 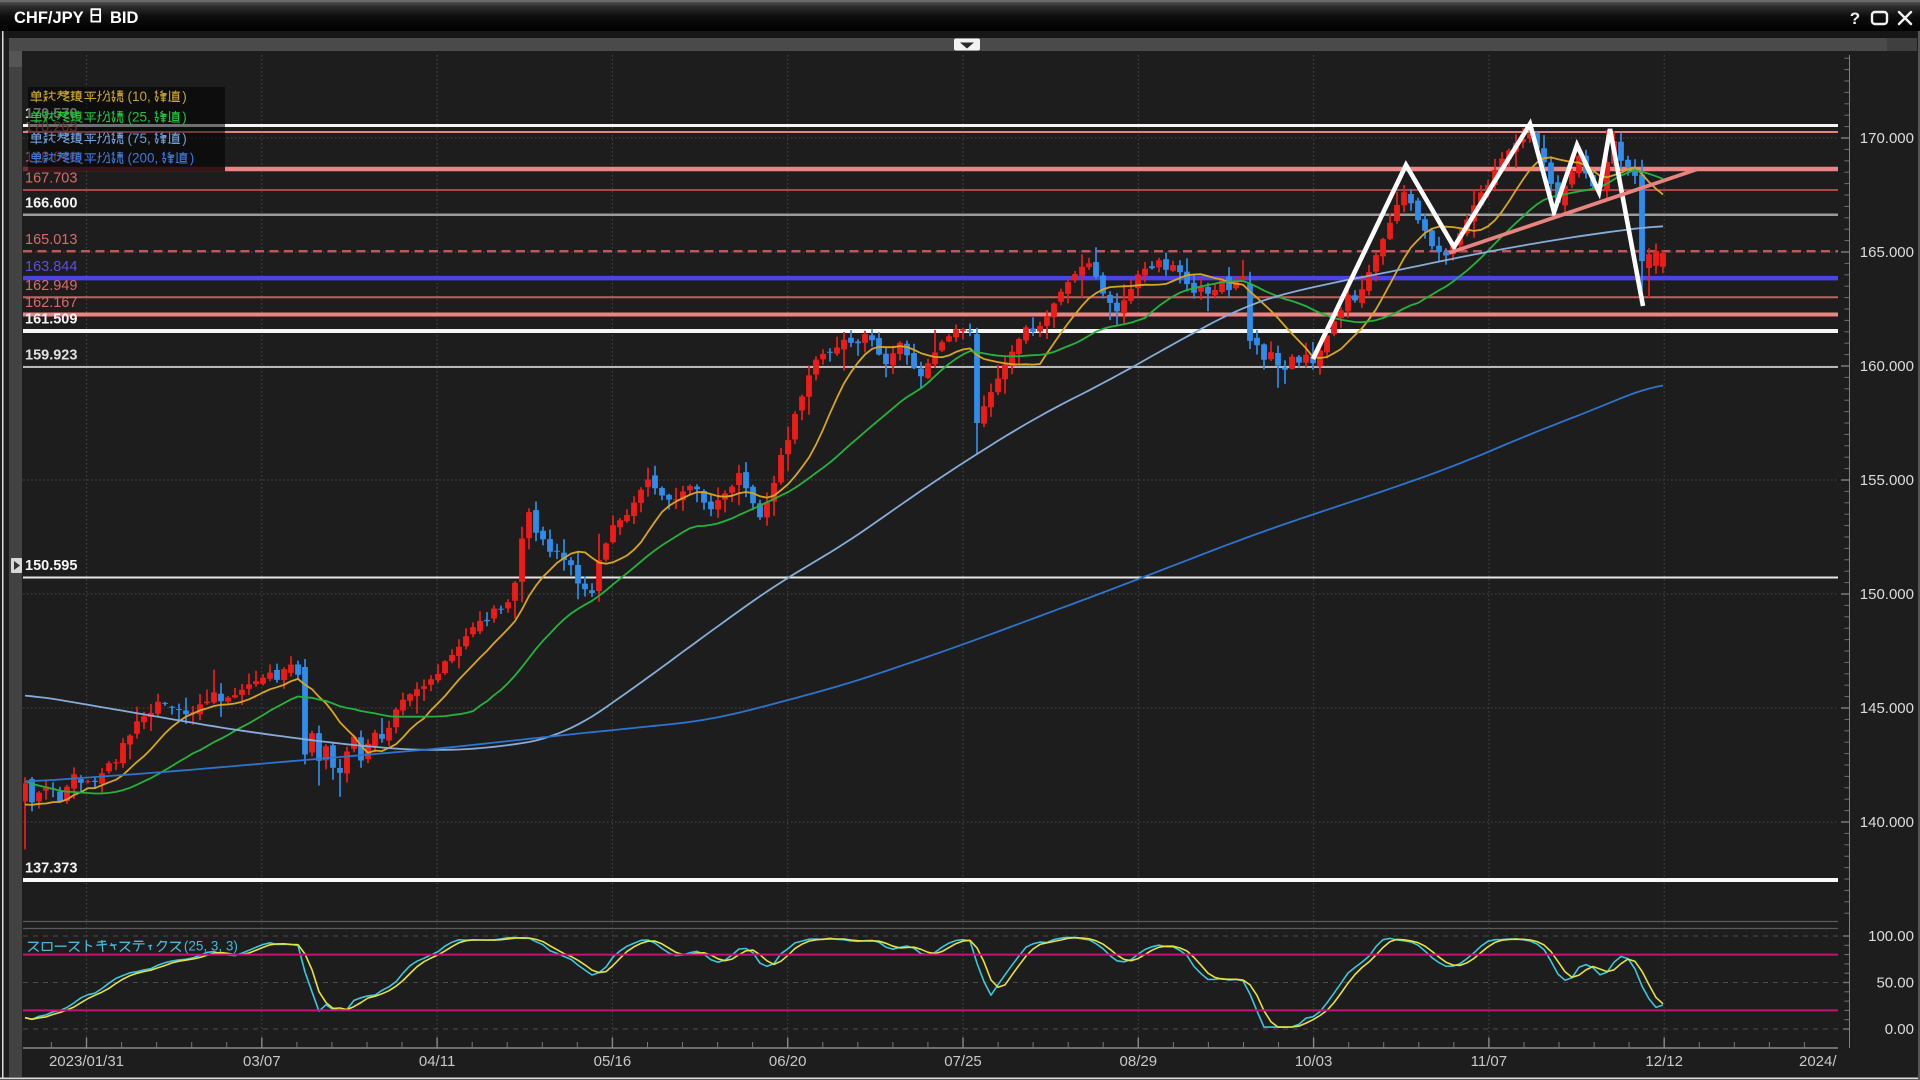 What do you see at coordinates (963, 1061) in the screenshot?
I see `svg-text: 07/25` at bounding box center [963, 1061].